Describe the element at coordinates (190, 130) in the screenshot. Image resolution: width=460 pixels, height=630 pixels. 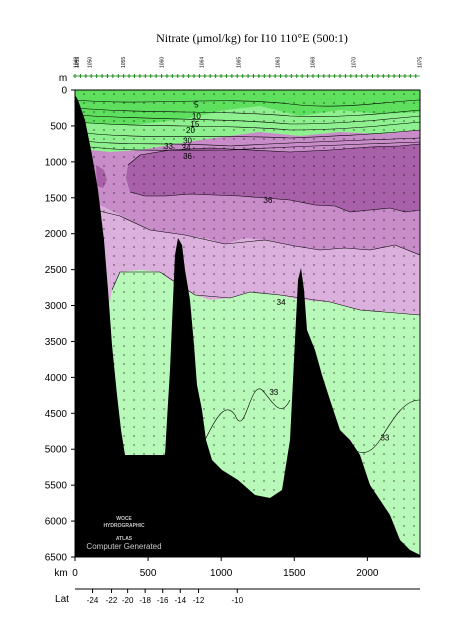
I see `contour-label: 20` at that location.